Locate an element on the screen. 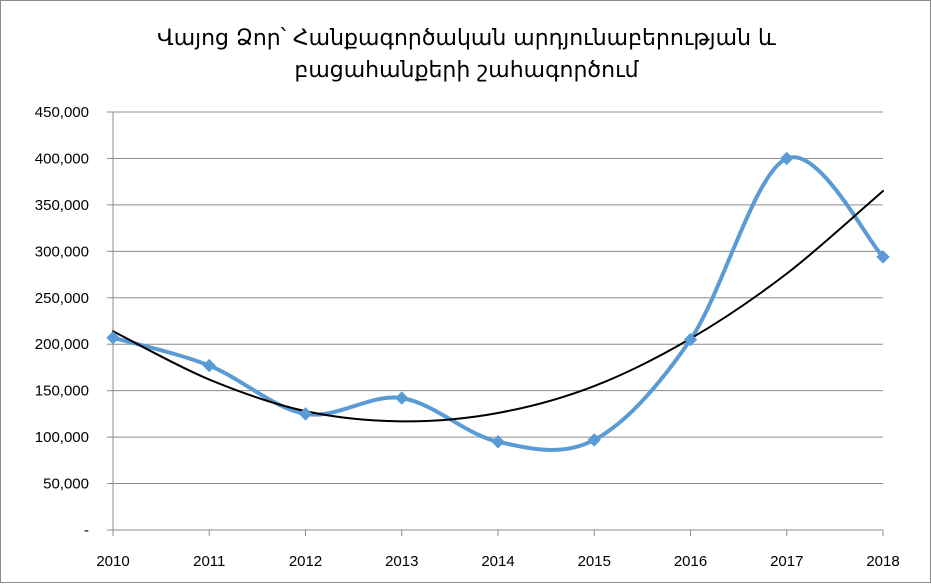  y-tick-label: 400,000 is located at coordinates (62, 158).